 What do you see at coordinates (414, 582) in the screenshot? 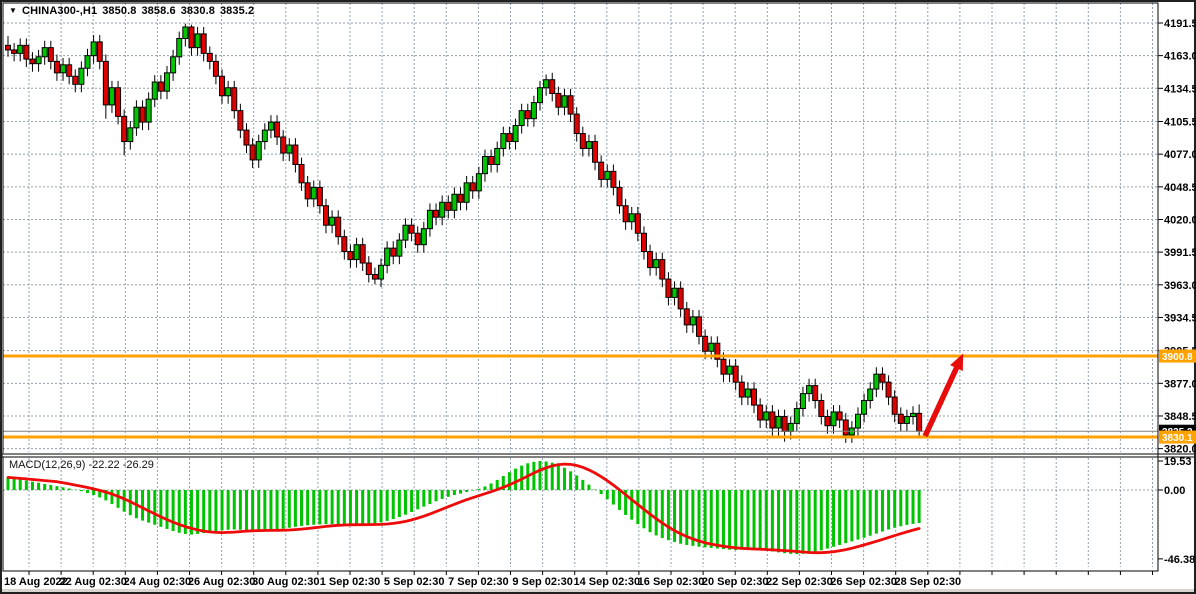
I see `time-axis-label: 5 Sep 02:30` at bounding box center [414, 582].